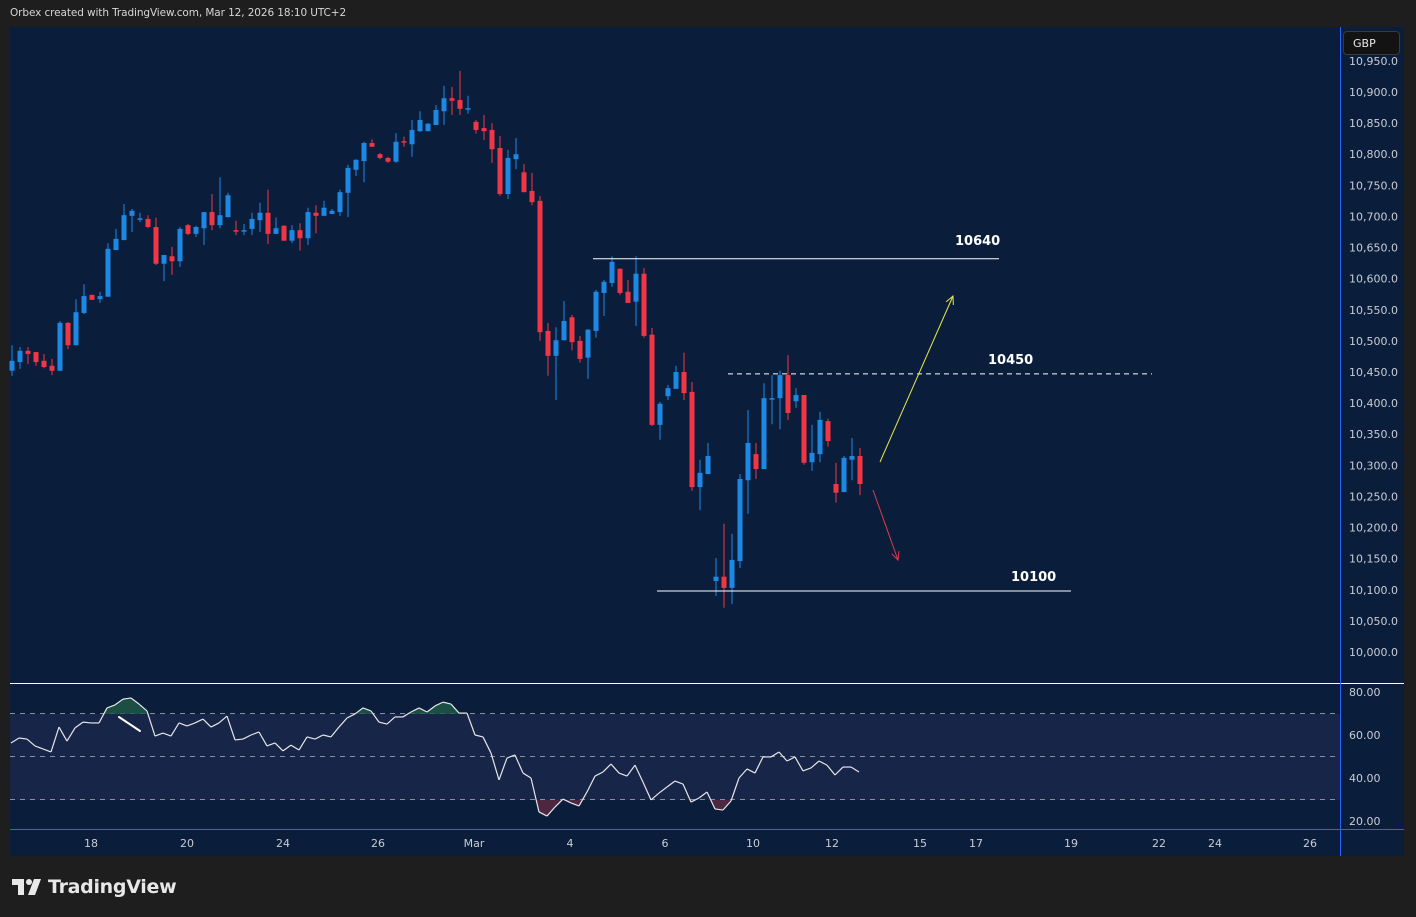  Describe the element at coordinates (886, 525) in the screenshot. I see `bearish-arrow` at that location.